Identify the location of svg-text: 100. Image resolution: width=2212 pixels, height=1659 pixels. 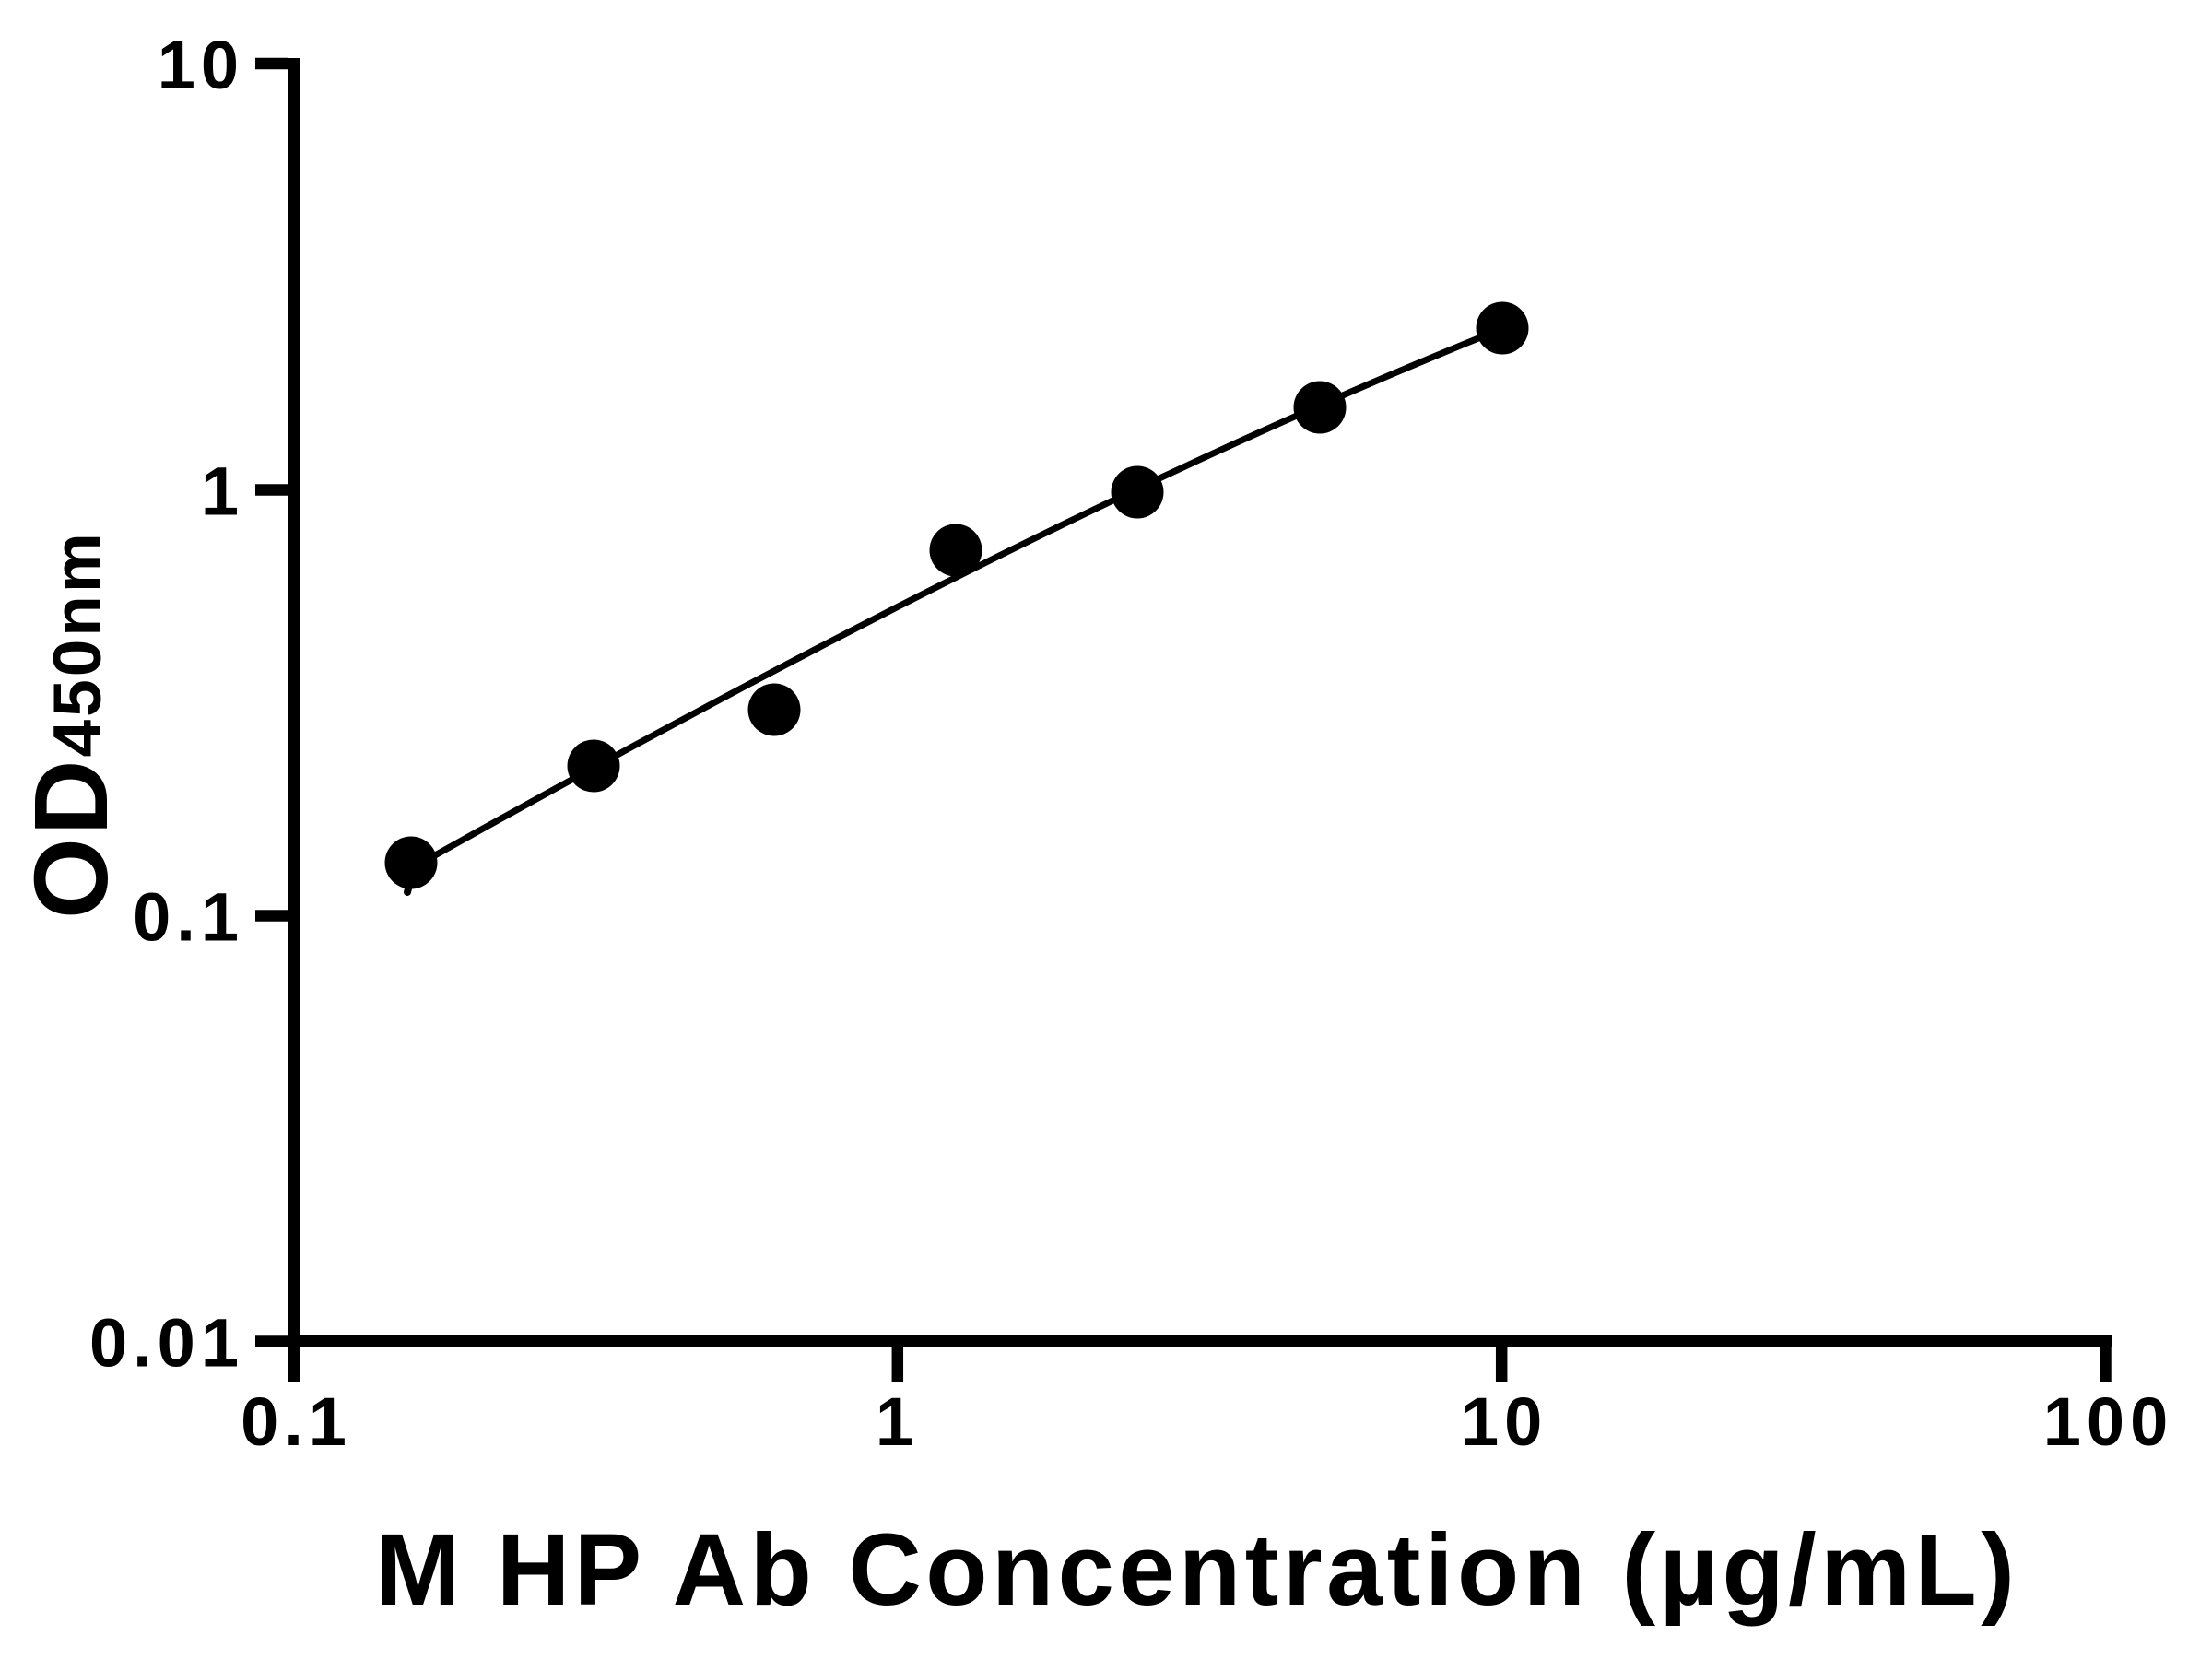
(2108, 1421).